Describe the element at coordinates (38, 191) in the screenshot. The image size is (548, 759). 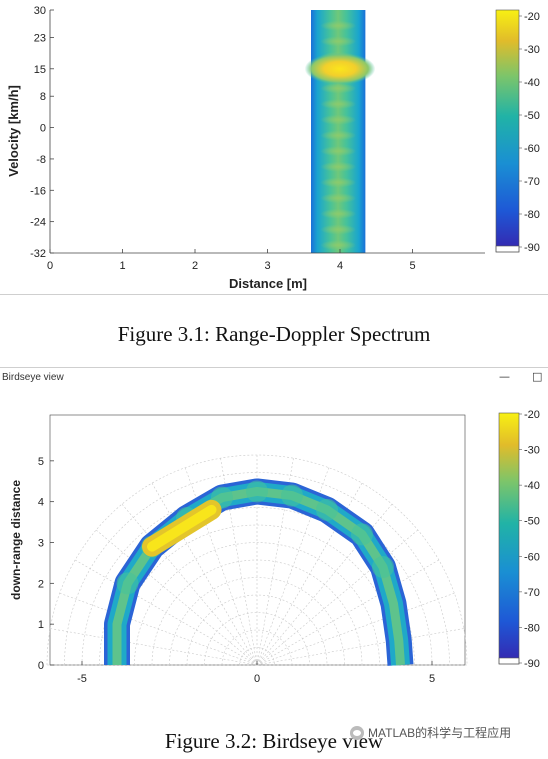
I see `y-tick-label: -16` at that location.